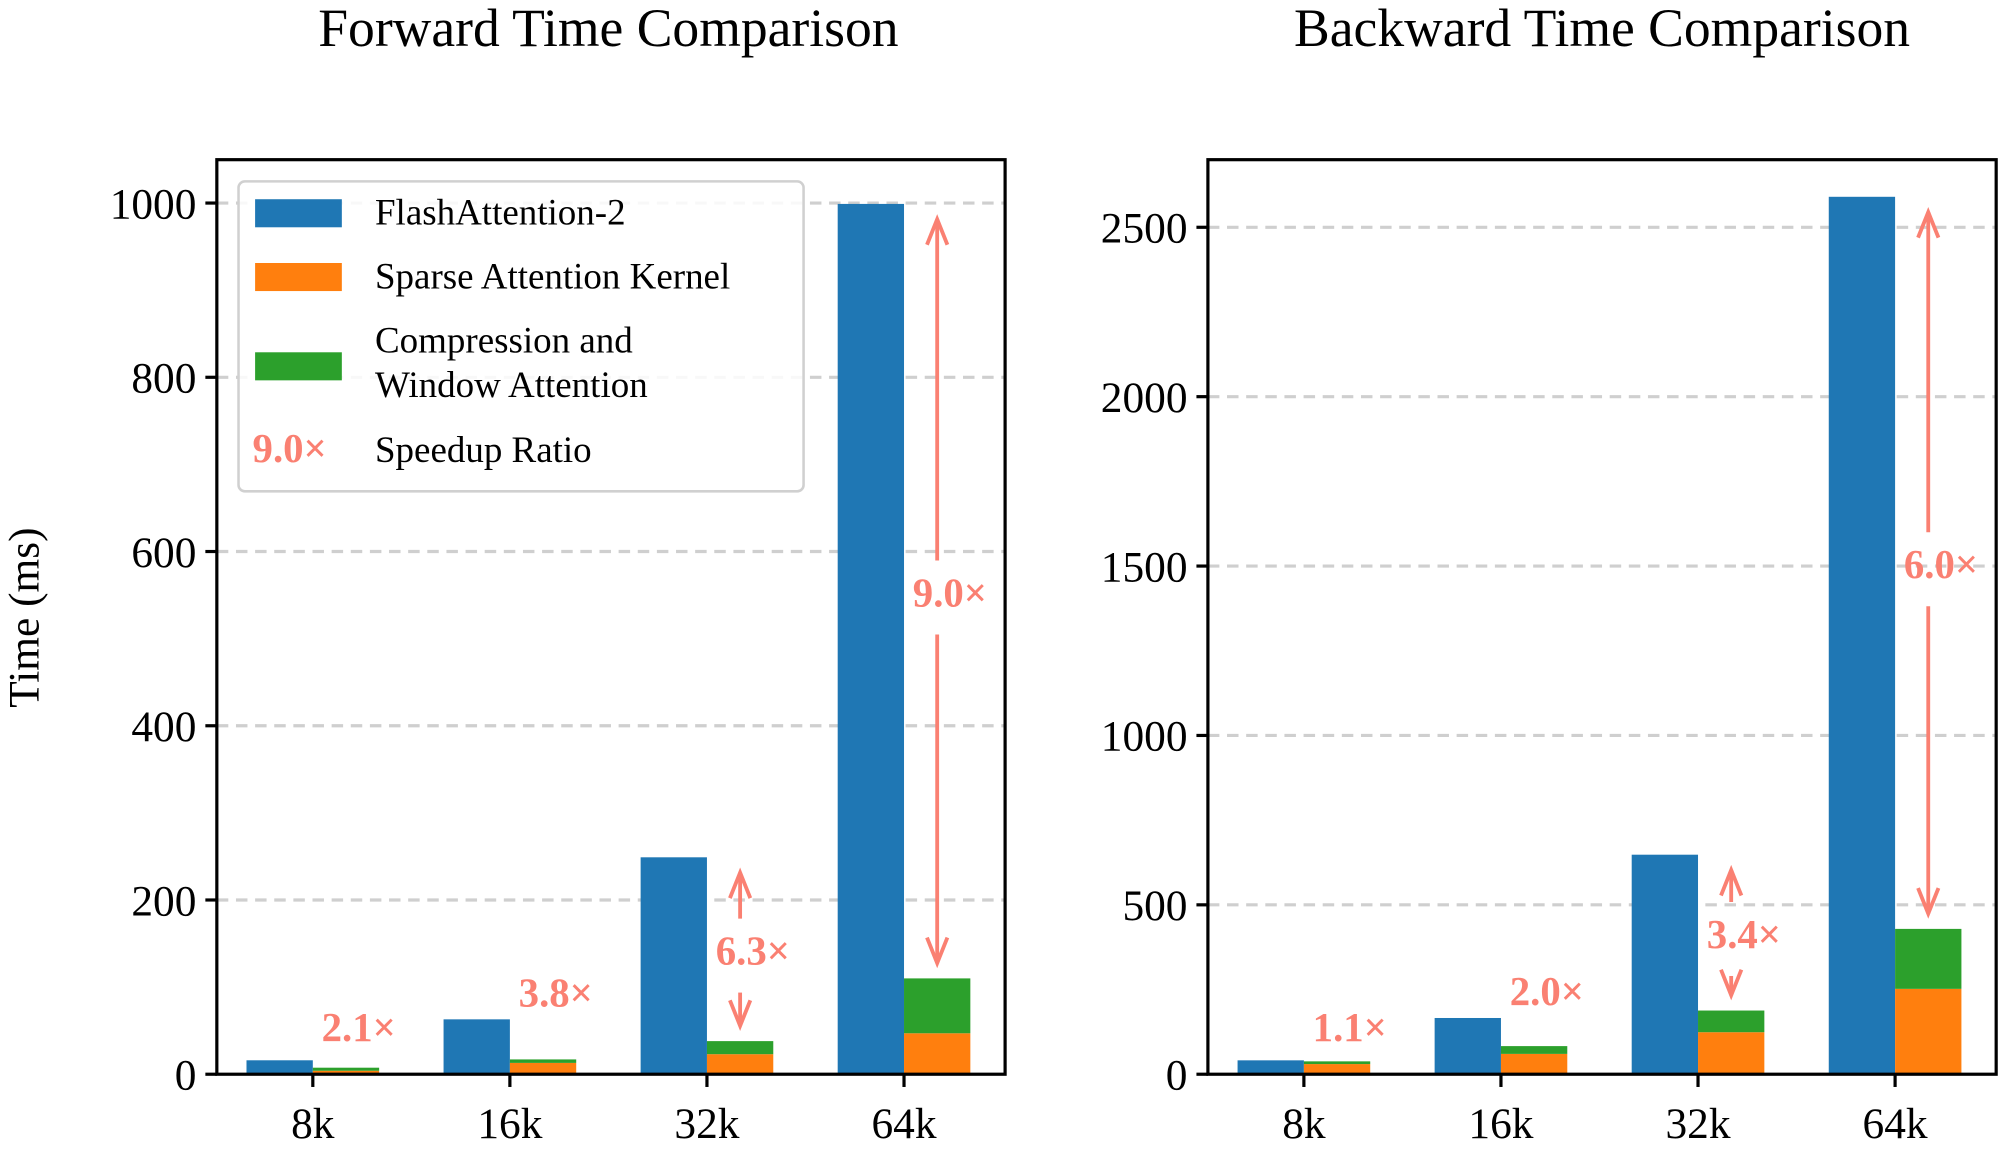  I want to click on speedup-label: 1.1×, so click(1350, 1027).